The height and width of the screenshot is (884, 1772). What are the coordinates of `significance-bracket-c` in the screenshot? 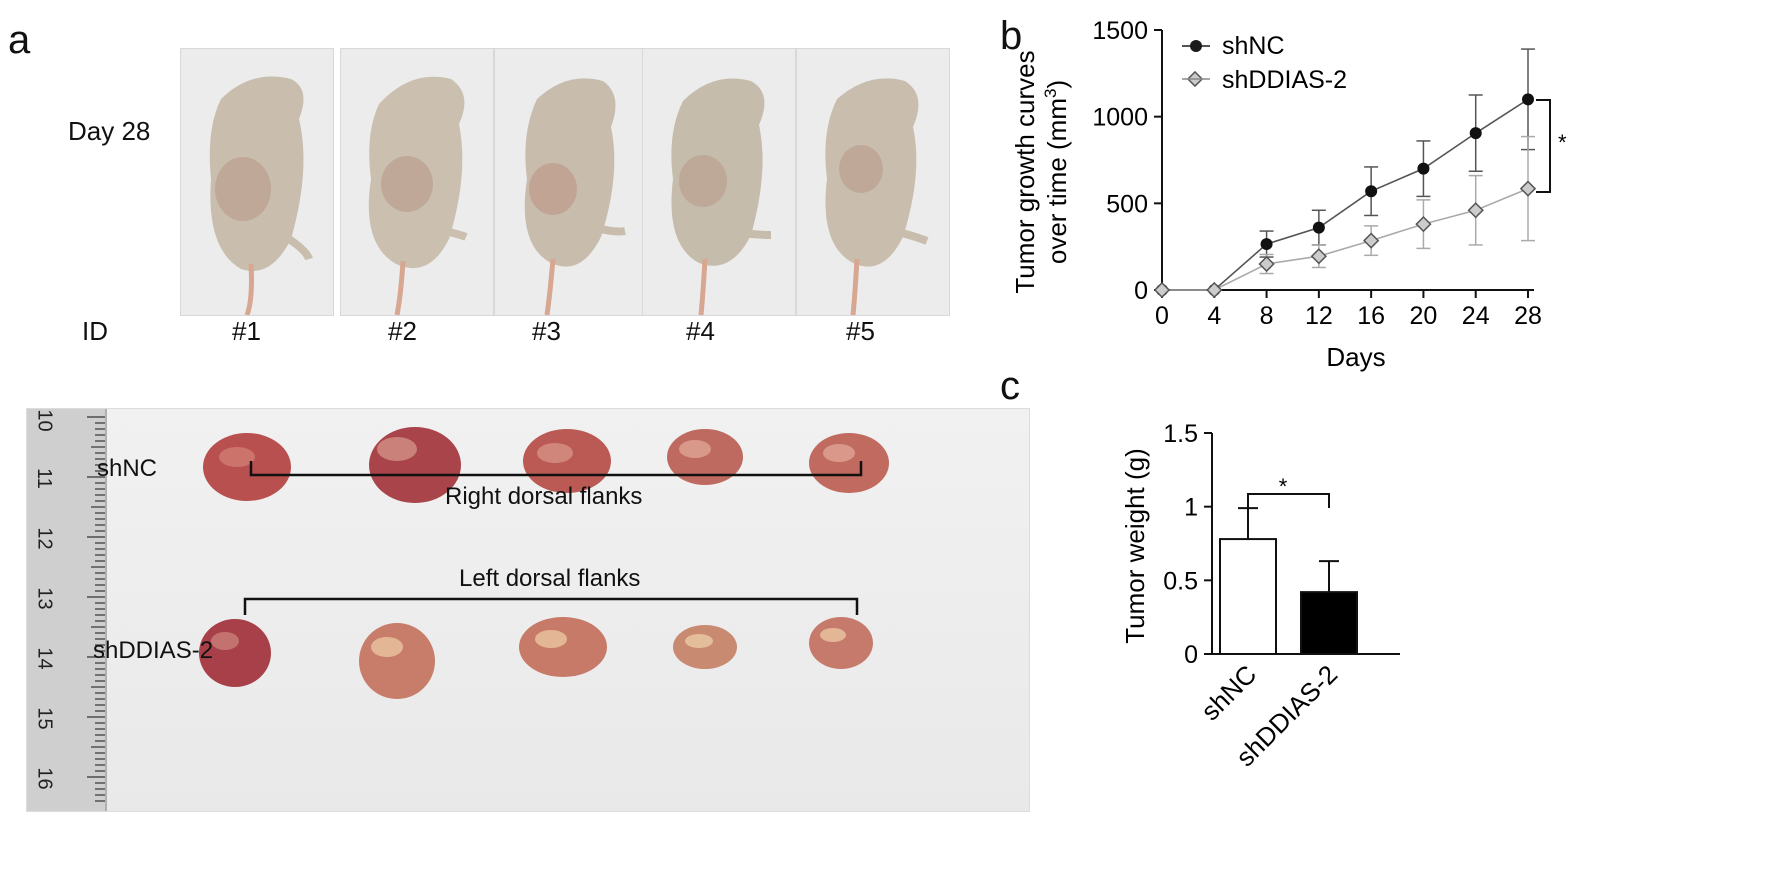 It's located at (1288, 500).